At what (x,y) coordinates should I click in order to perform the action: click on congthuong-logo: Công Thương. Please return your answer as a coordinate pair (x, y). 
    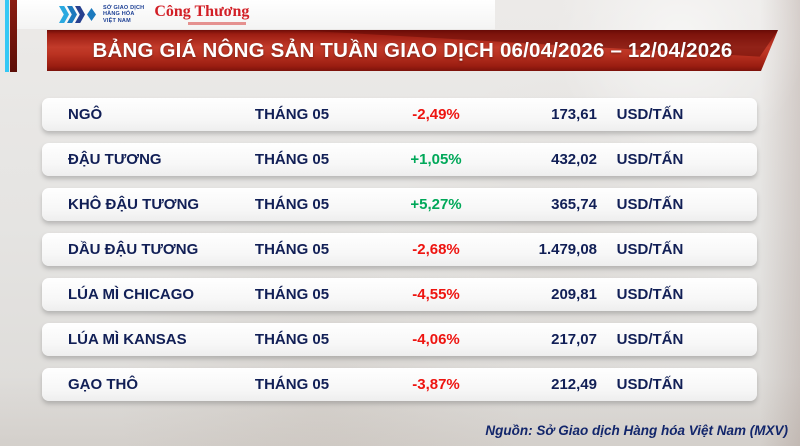
    Looking at the image, I should click on (201, 14).